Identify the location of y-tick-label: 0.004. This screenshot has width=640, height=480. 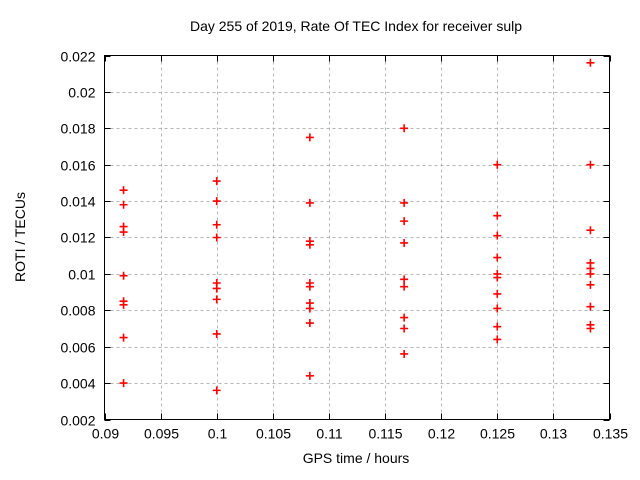
(77, 384).